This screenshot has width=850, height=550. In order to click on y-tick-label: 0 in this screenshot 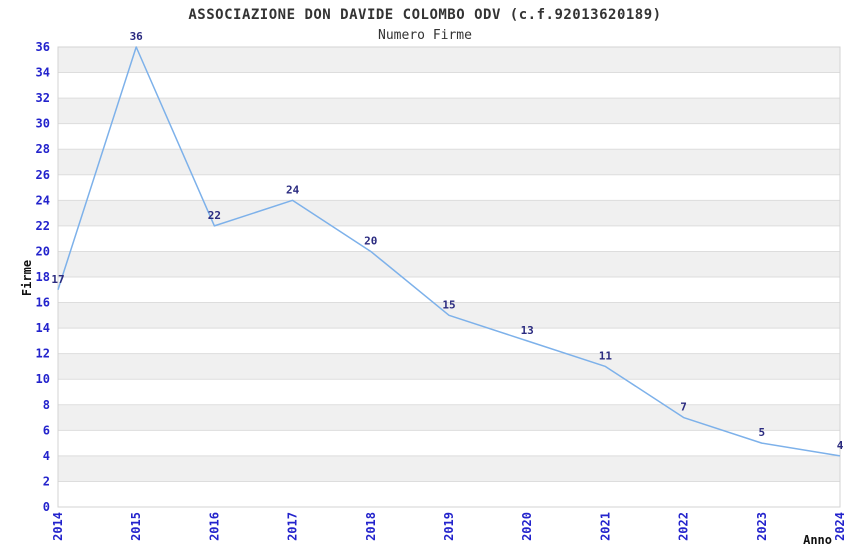, I will do `click(46, 507)`.